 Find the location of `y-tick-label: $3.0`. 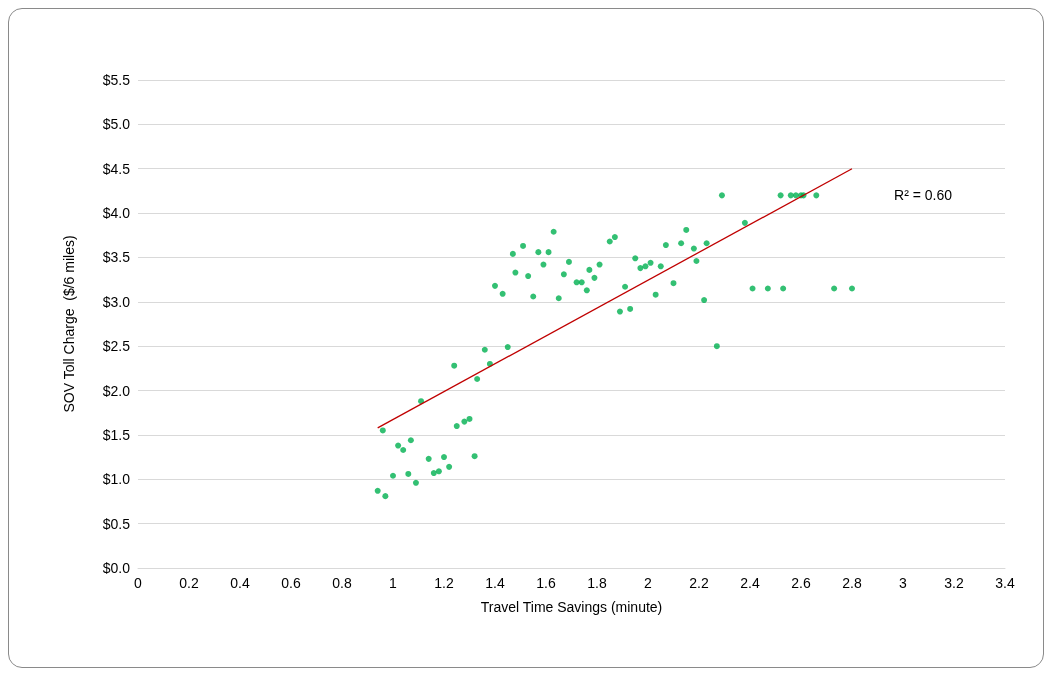

y-tick-label: $3.0 is located at coordinates (116, 301).